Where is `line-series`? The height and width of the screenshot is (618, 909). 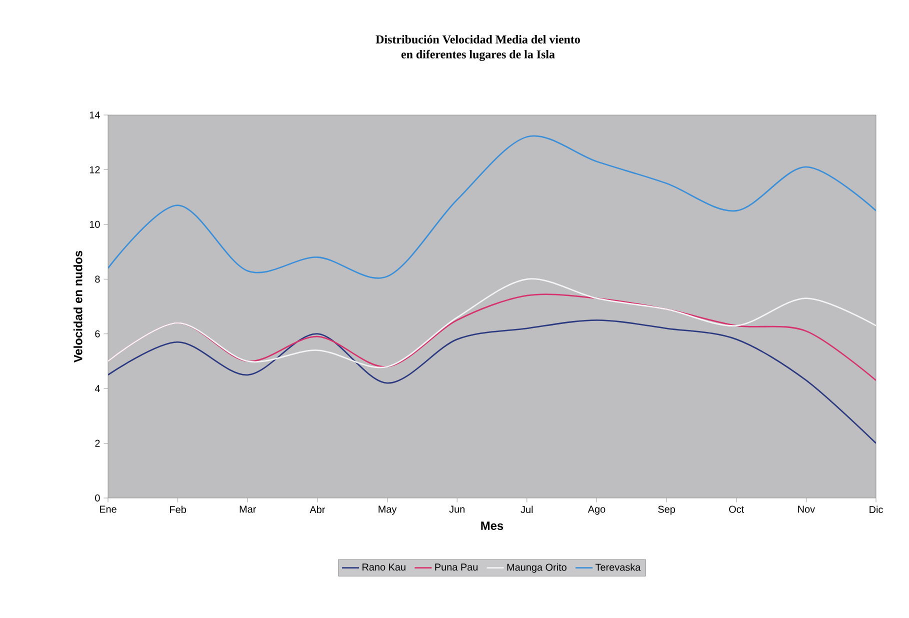
line-series is located at coordinates (492, 323).